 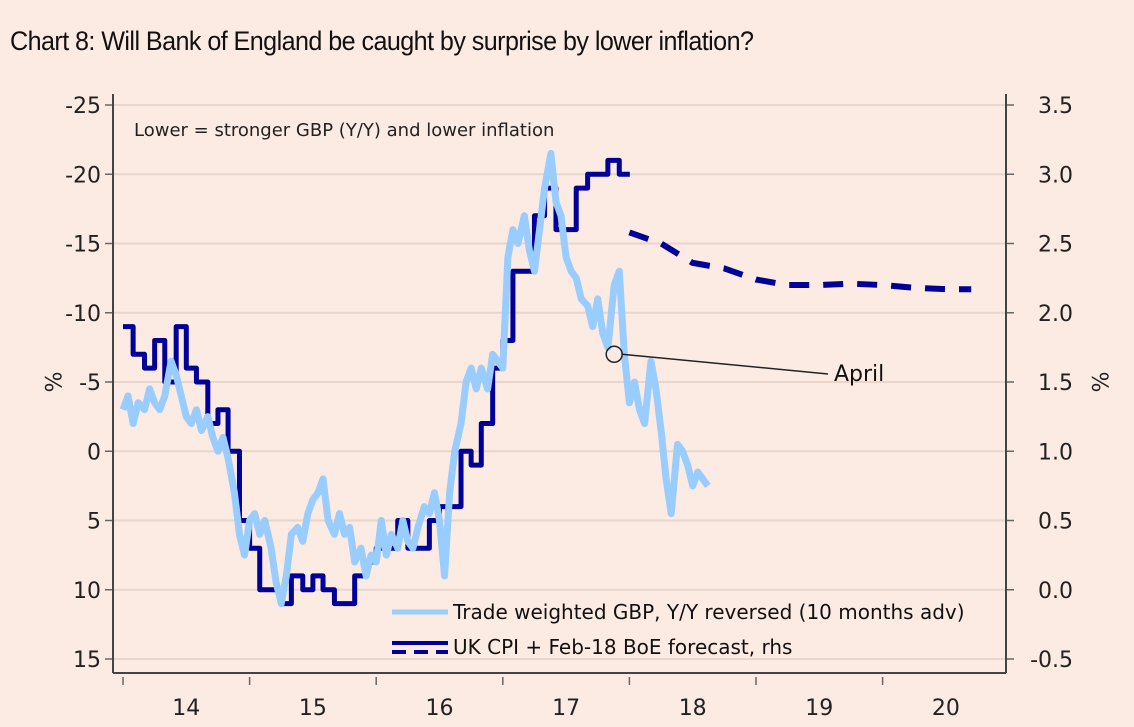 I want to click on x-tick-label: 14, so click(x=186, y=708).